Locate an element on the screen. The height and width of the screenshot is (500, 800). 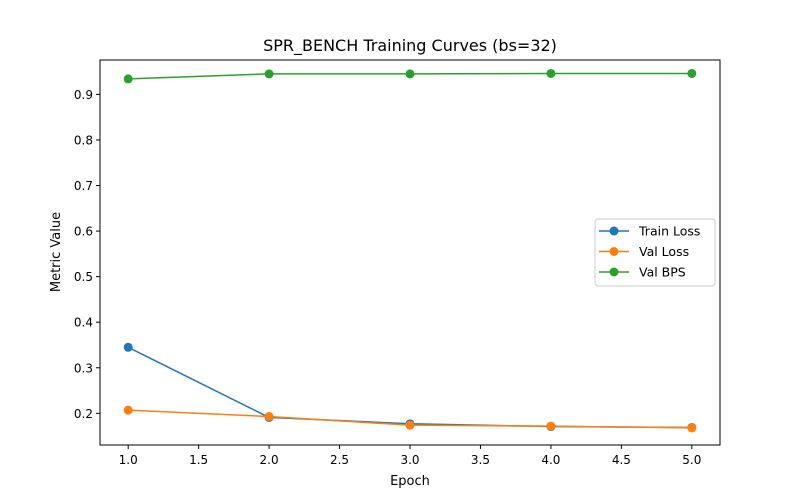
y-tick-label: 0.6 is located at coordinates (83, 232).